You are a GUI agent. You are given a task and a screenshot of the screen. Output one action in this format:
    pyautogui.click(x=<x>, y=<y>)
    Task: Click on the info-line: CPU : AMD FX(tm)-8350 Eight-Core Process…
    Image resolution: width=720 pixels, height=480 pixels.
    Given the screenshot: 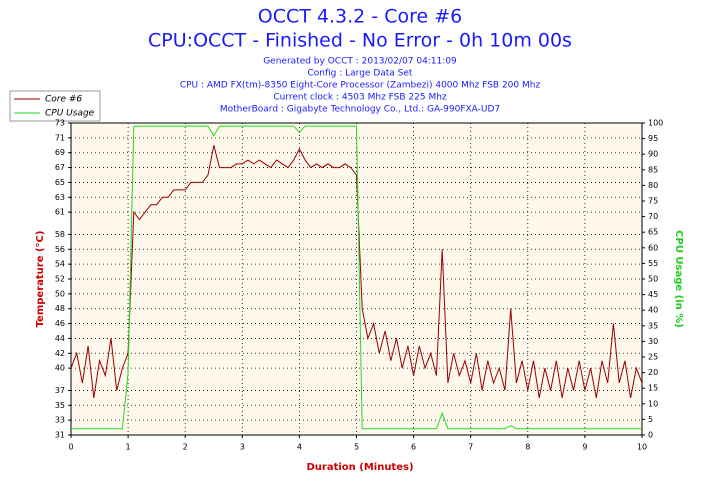 What is the action you would take?
    pyautogui.click(x=360, y=86)
    